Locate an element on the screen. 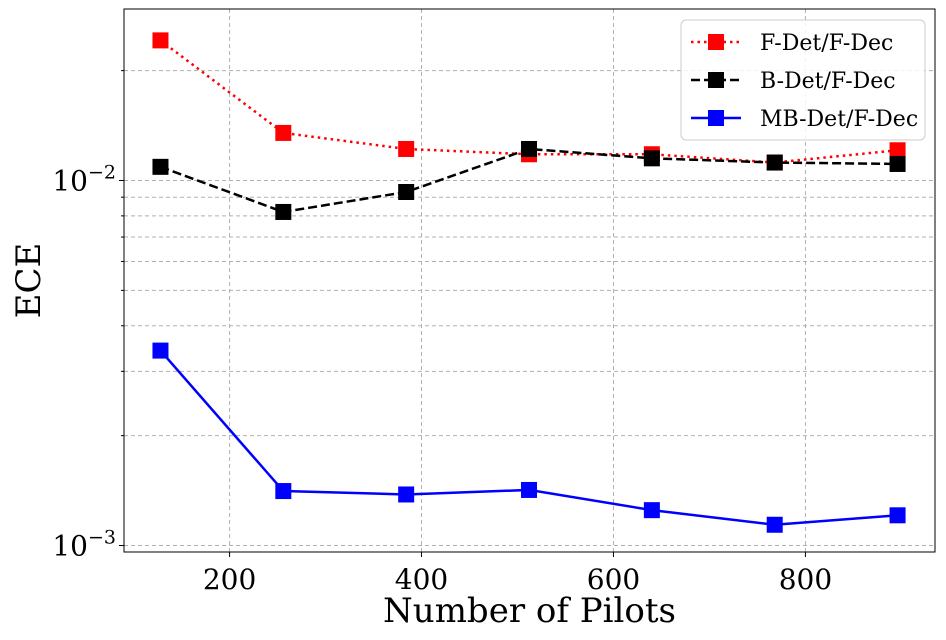  legend-entry: MB-Det/F-Dec is located at coordinates (804, 119).